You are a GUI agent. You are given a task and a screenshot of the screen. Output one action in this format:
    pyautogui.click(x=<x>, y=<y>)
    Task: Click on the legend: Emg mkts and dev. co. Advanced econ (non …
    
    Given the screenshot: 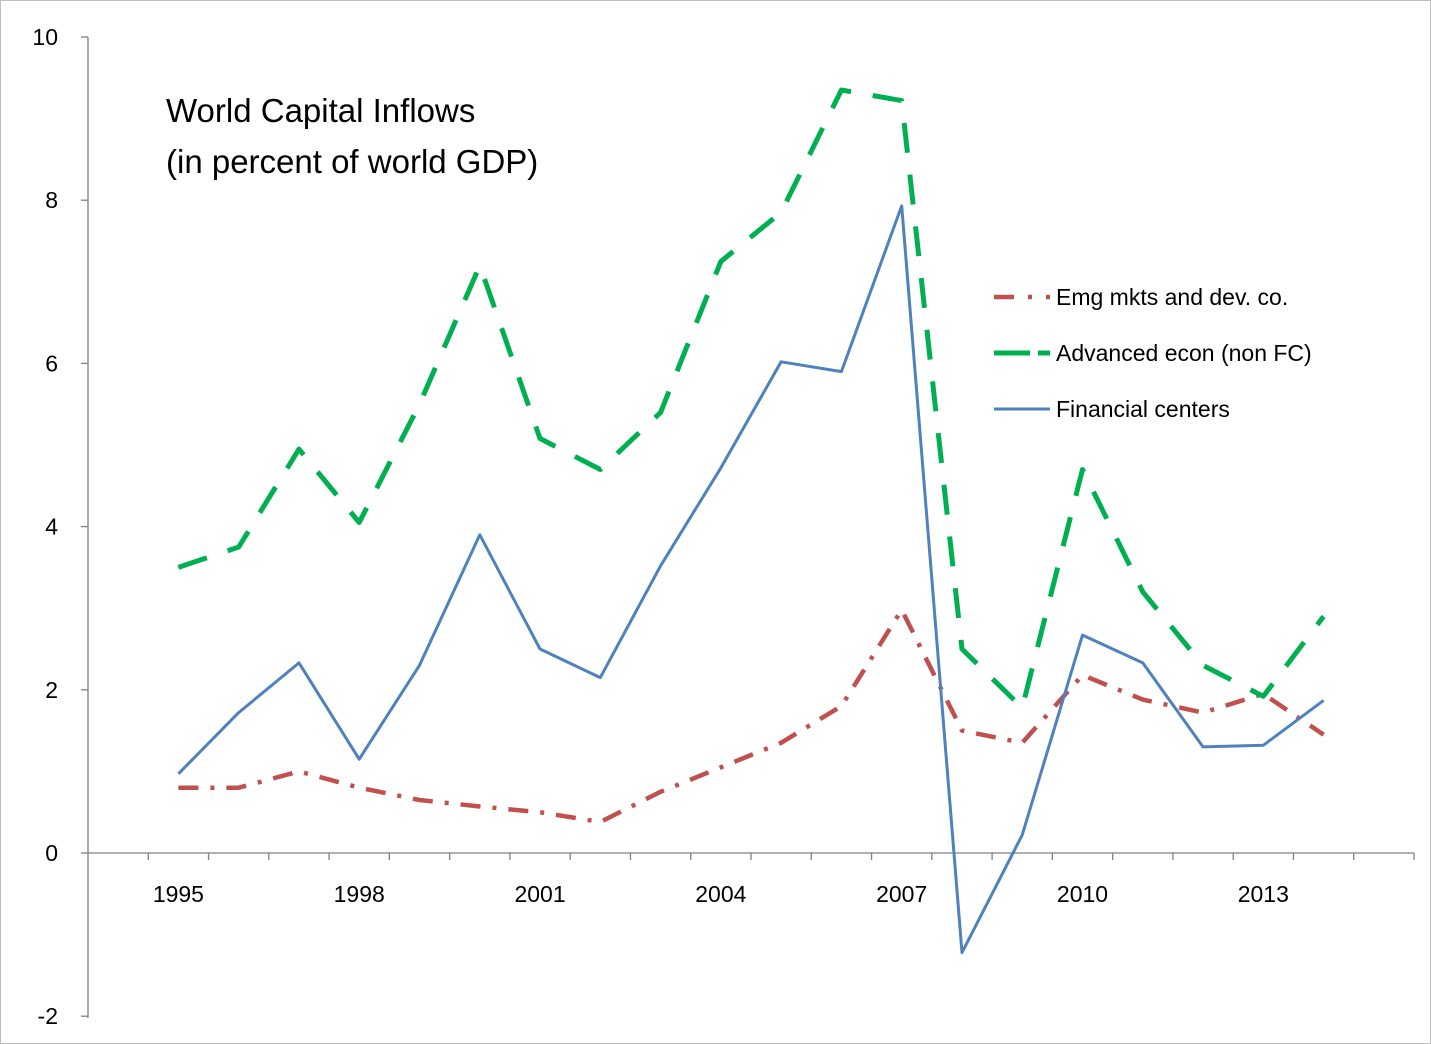 What is the action you would take?
    pyautogui.click(x=1153, y=353)
    